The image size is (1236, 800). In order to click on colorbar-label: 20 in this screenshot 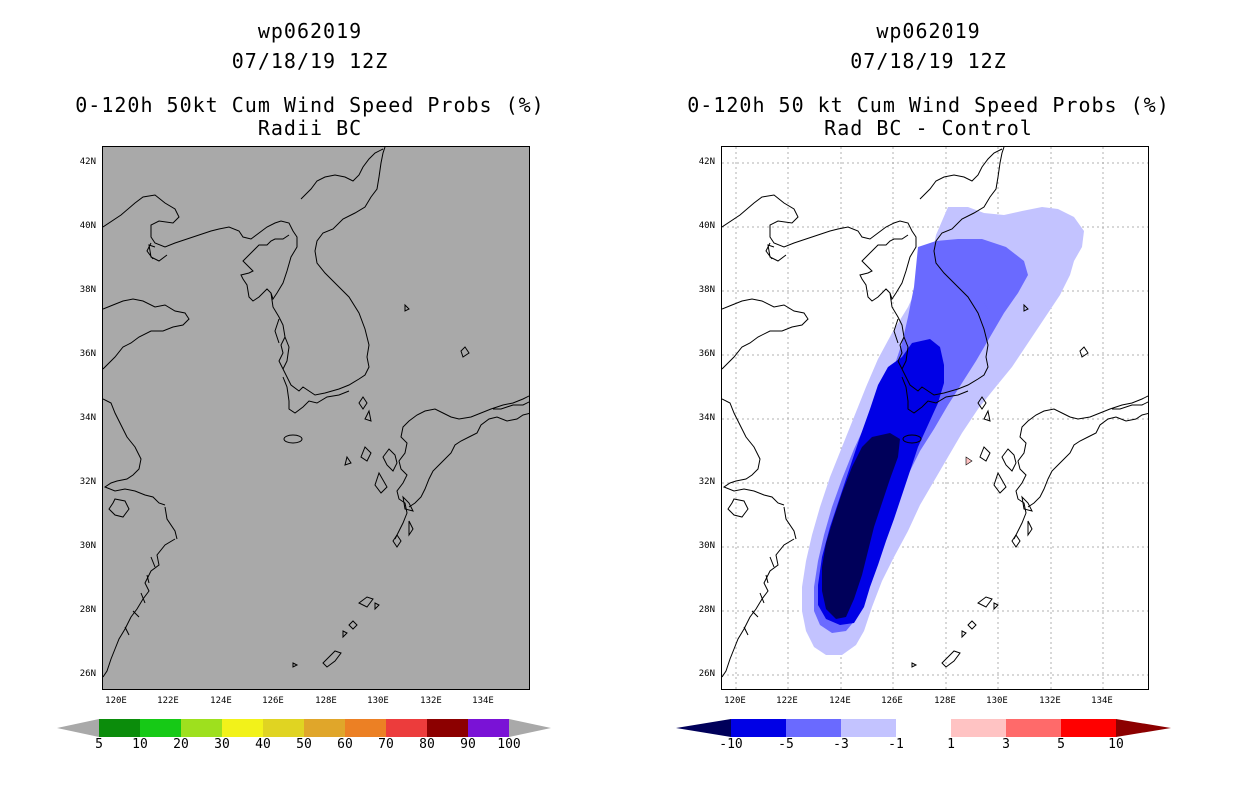, I will do `click(181, 744)`.